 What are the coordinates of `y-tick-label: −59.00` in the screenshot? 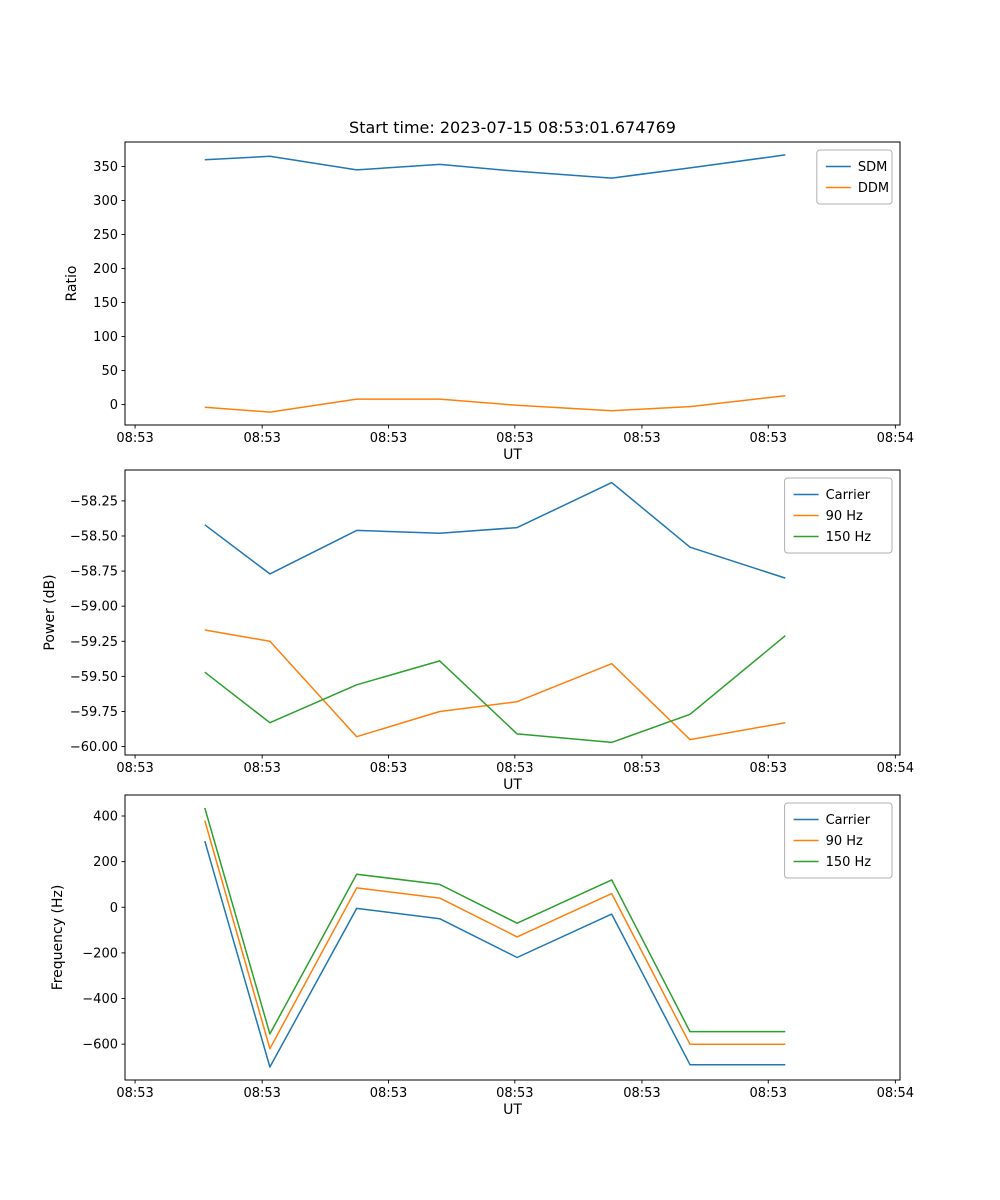 It's located at (94, 607).